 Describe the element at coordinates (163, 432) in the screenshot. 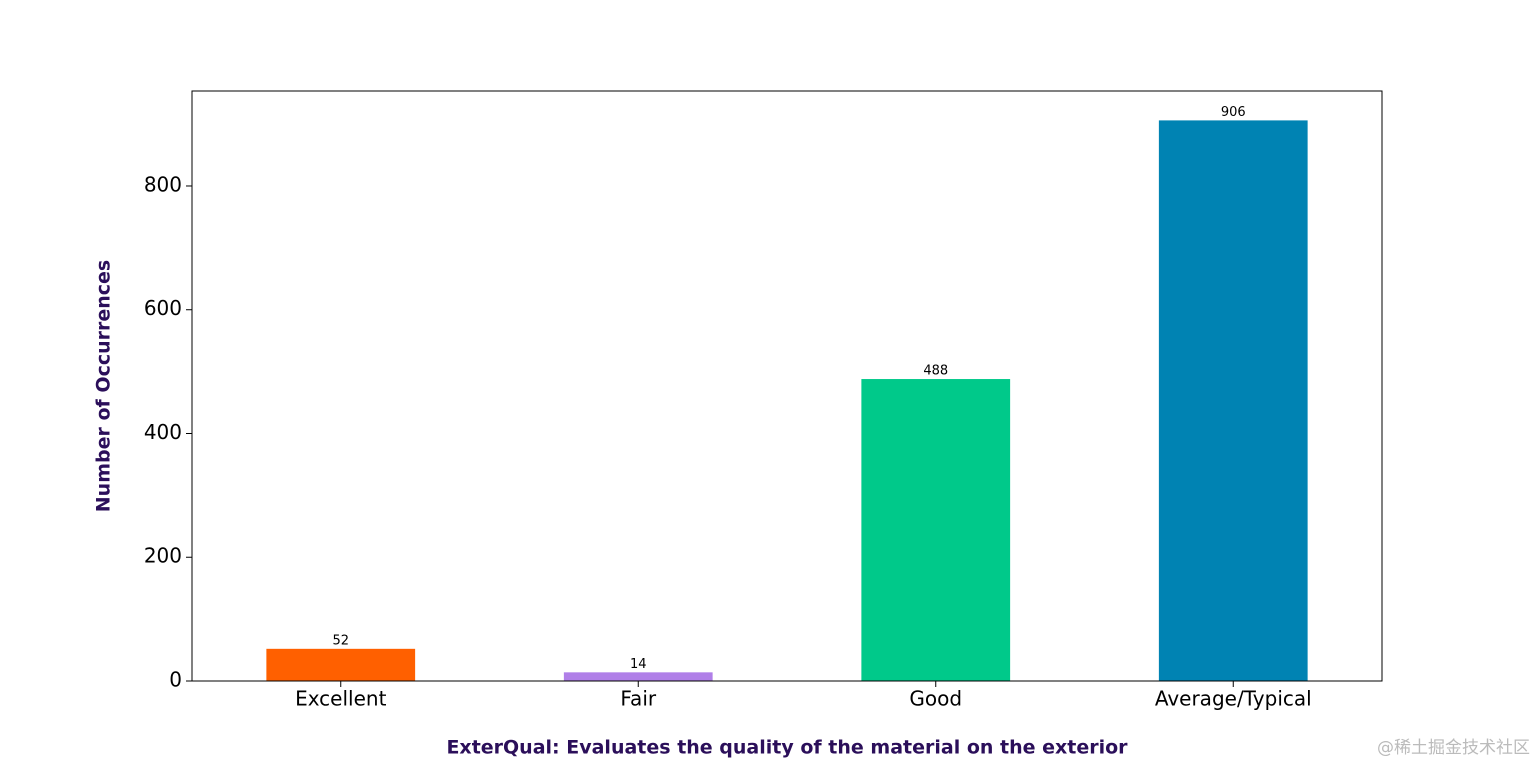

I see `y-tick-label: 400` at that location.